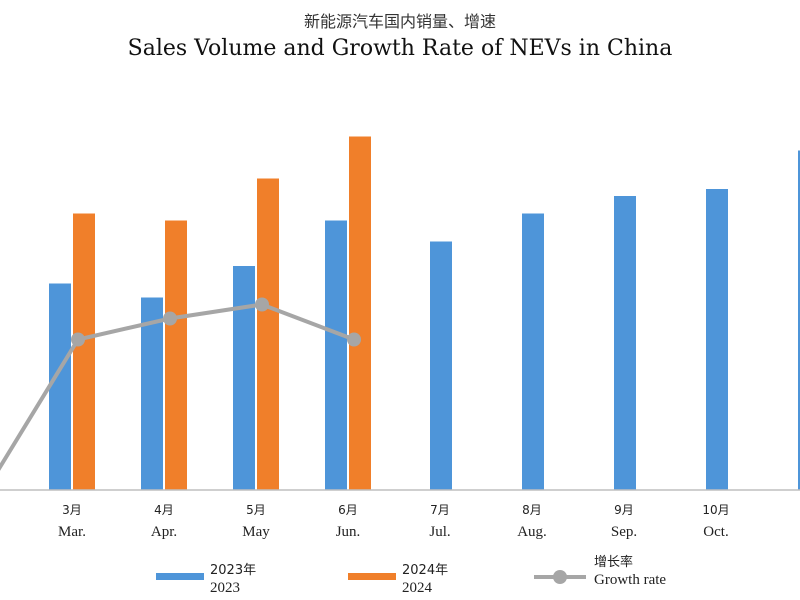 This screenshot has height=600, width=800. What do you see at coordinates (348, 532) in the screenshot?
I see `x-tick-en-4: Jun.` at bounding box center [348, 532].